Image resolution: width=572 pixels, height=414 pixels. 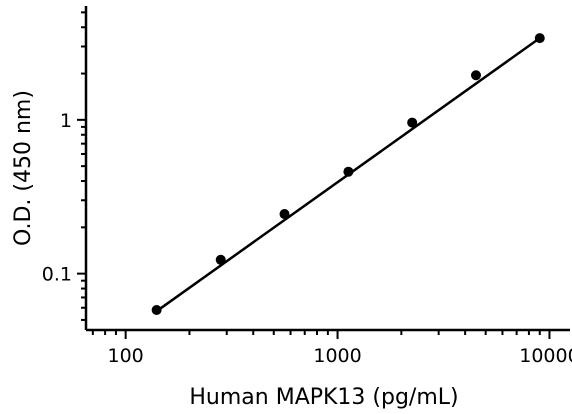 I want to click on y-tick-label: 0.1, so click(x=57, y=275).